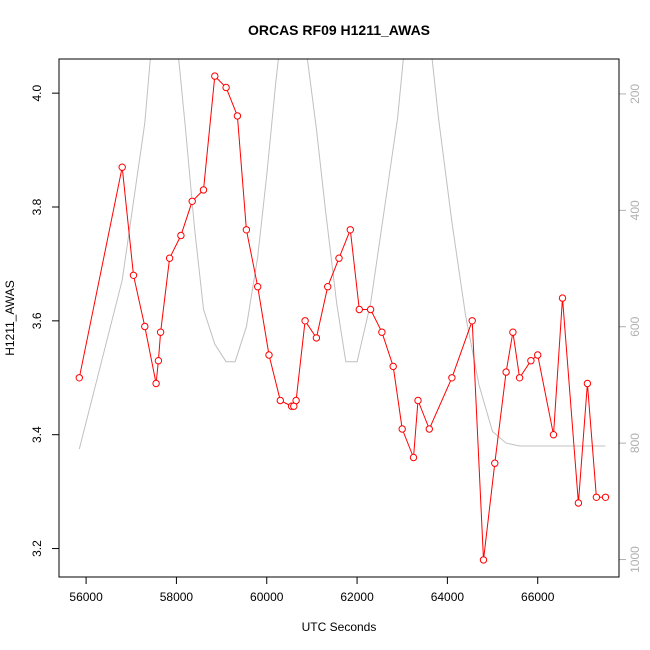 The image size is (650, 650). I want to click on y2-tick-label: 400, so click(635, 210).